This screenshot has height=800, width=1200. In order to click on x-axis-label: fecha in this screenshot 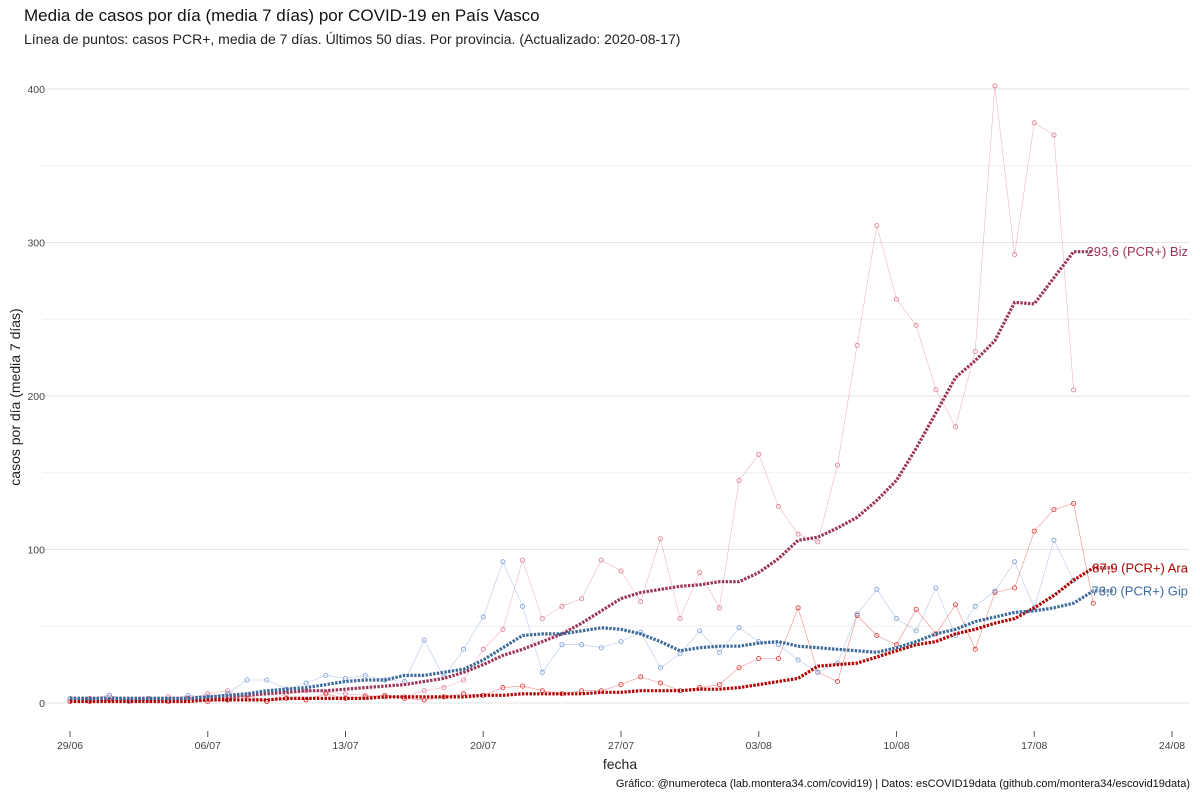, I will do `click(620, 764)`.